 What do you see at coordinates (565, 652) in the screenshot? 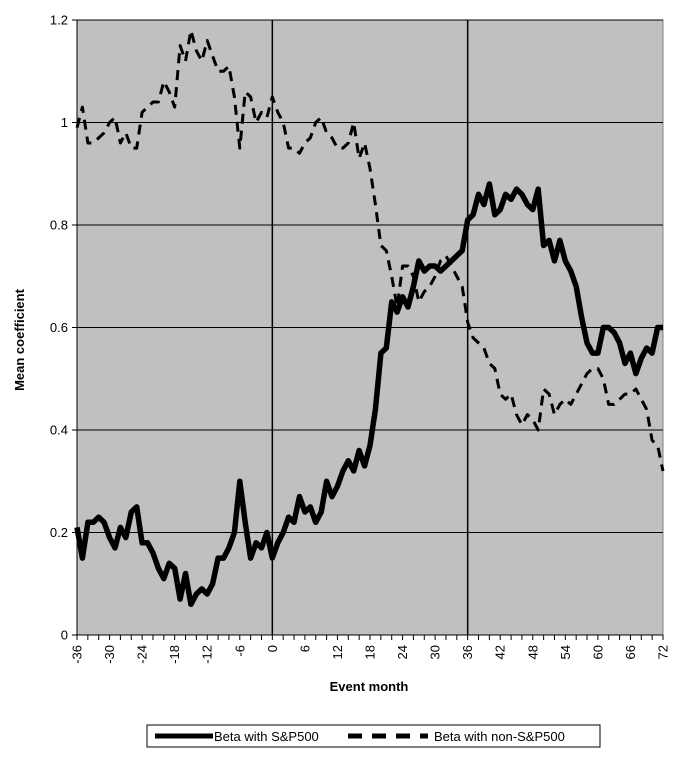
I see `x-tick-label-15: 54` at bounding box center [565, 652].